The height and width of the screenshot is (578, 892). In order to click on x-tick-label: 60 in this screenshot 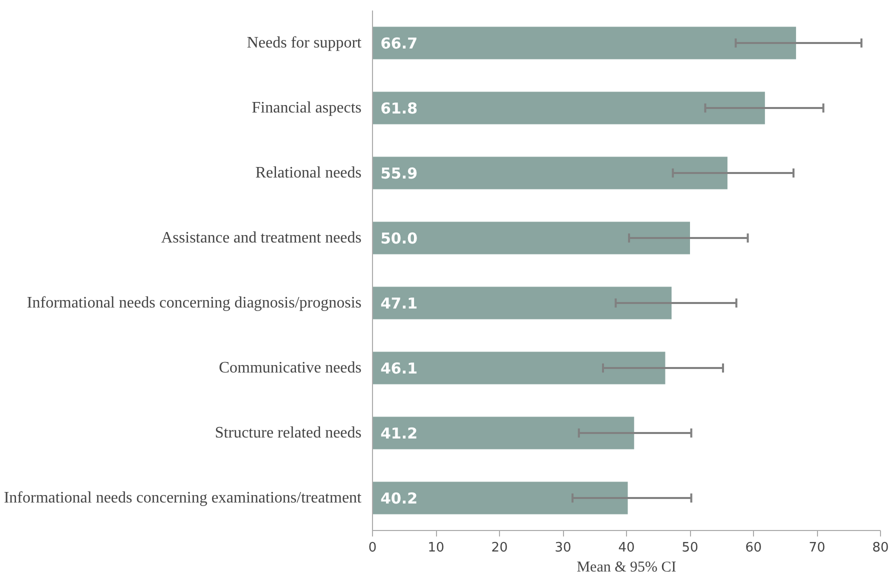, I will do `click(753, 548)`.